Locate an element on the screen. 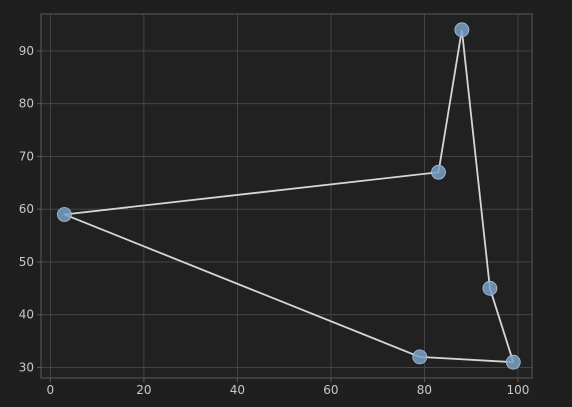  y-tick-label-6: 90 is located at coordinates (26, 51).